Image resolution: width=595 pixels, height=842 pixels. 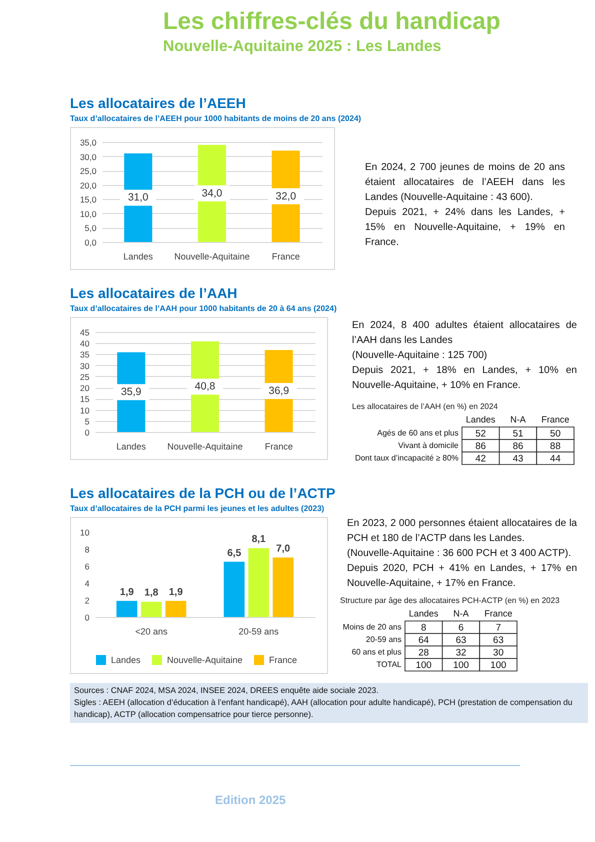 What do you see at coordinates (286, 196) in the screenshot?
I see `data-label: 32,0` at bounding box center [286, 196].